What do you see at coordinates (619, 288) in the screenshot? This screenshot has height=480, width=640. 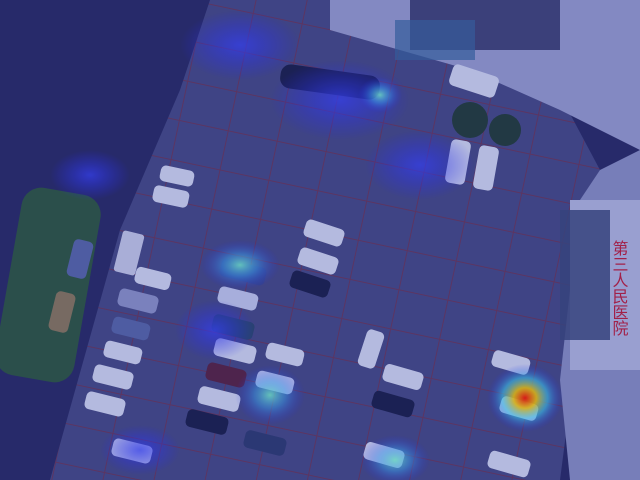 I see `hospital-sign: 第三人民医院` at bounding box center [619, 288].